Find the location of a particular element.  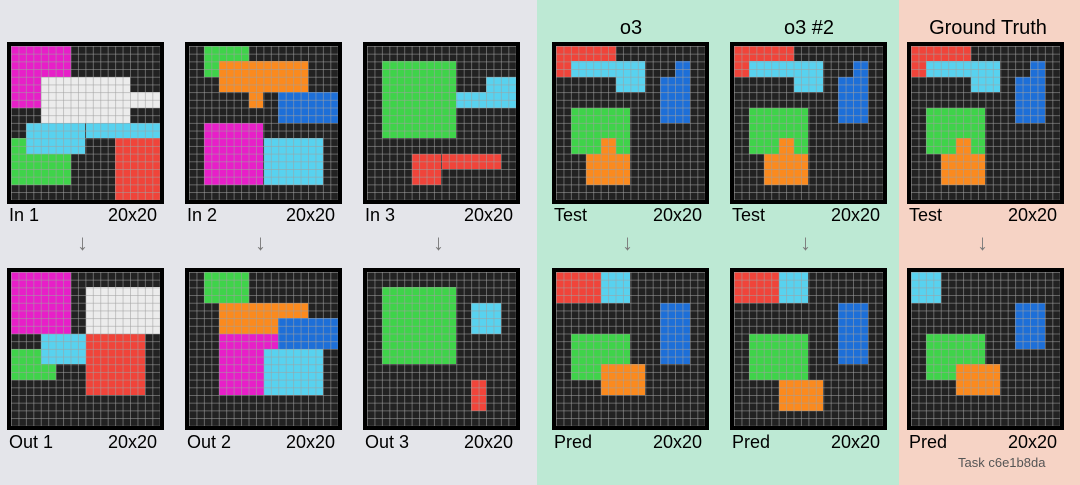

size-pred-ground-truth: 20x20 is located at coordinates (1033, 442).